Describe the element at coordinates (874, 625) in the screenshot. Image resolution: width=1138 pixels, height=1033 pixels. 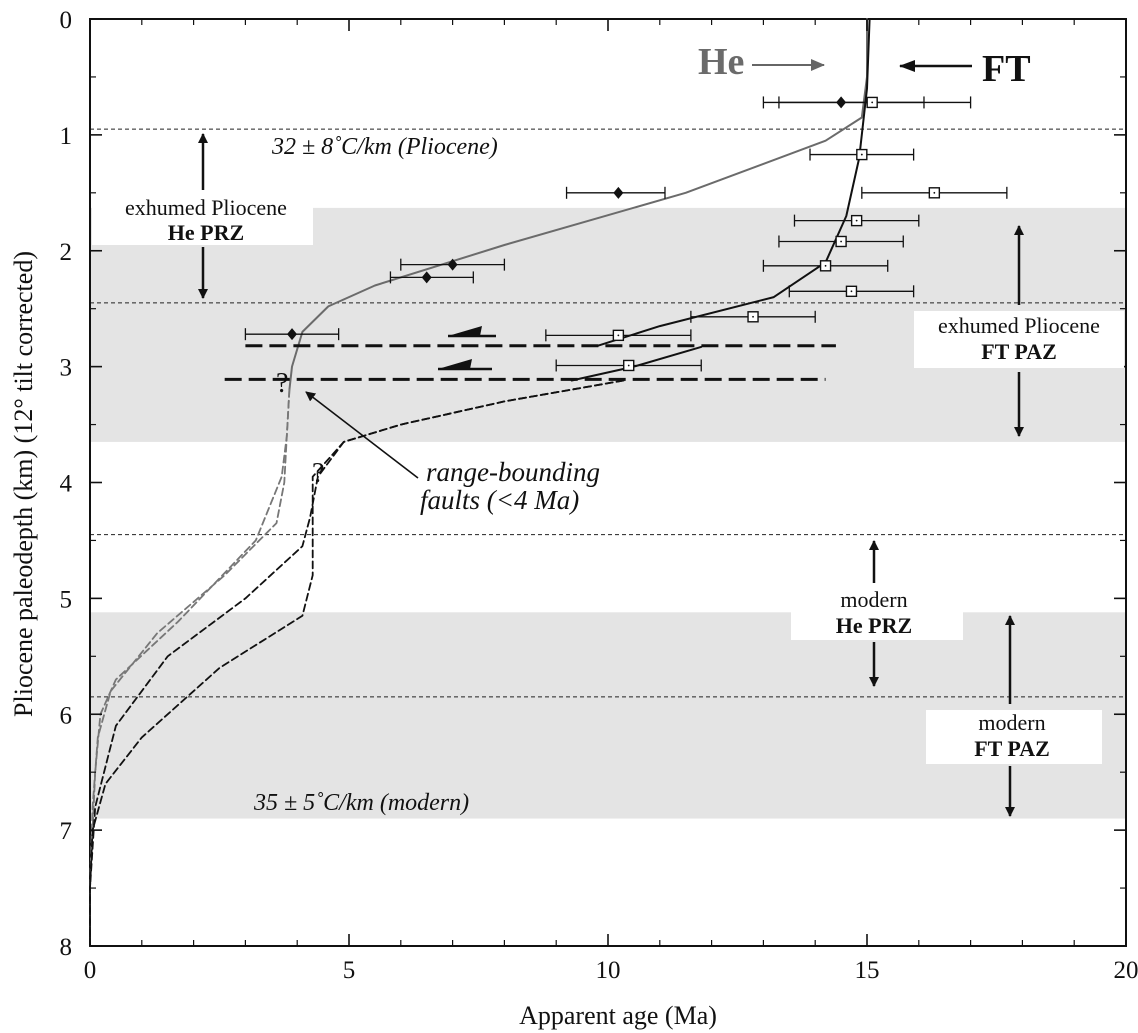
I see `modern-he-label-line2: He PRZ` at that location.